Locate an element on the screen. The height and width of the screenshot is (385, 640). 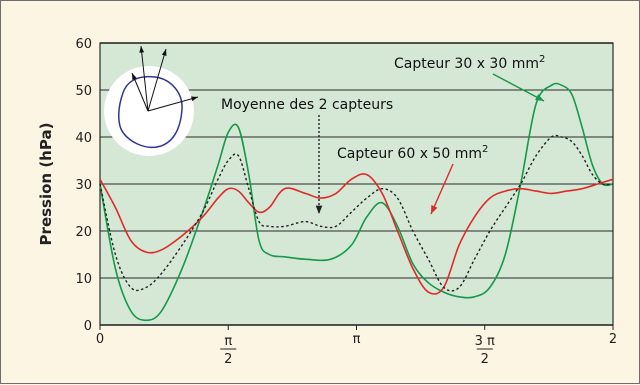
vector-arrow-up is located at coordinates (144, 78).